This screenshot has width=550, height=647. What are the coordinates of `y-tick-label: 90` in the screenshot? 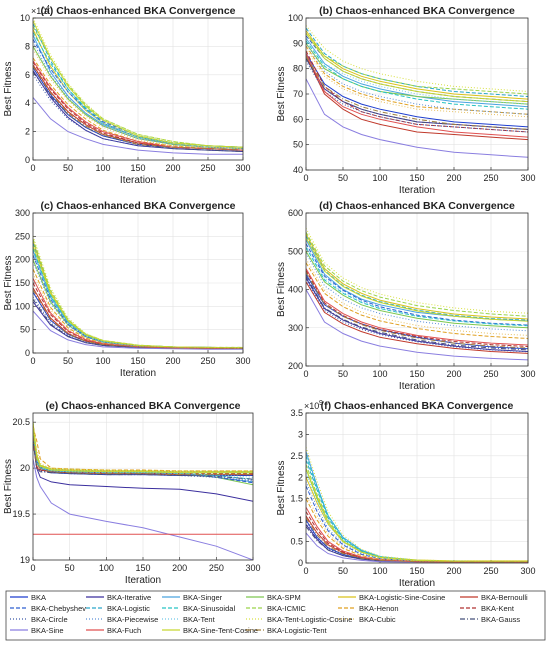 It's located at (298, 43).